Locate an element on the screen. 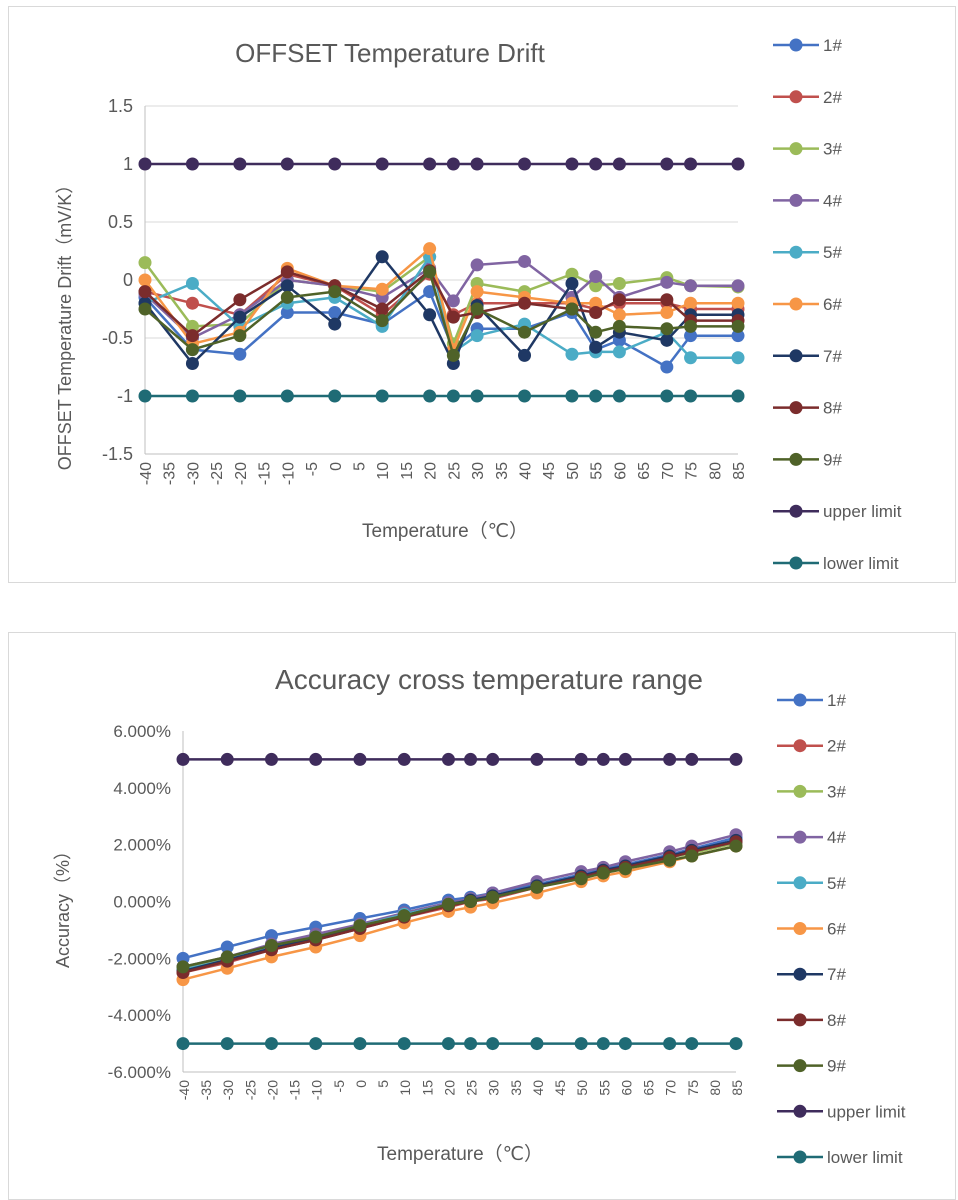 The image size is (958, 1200). legend-label: lower limit is located at coordinates (861, 563).